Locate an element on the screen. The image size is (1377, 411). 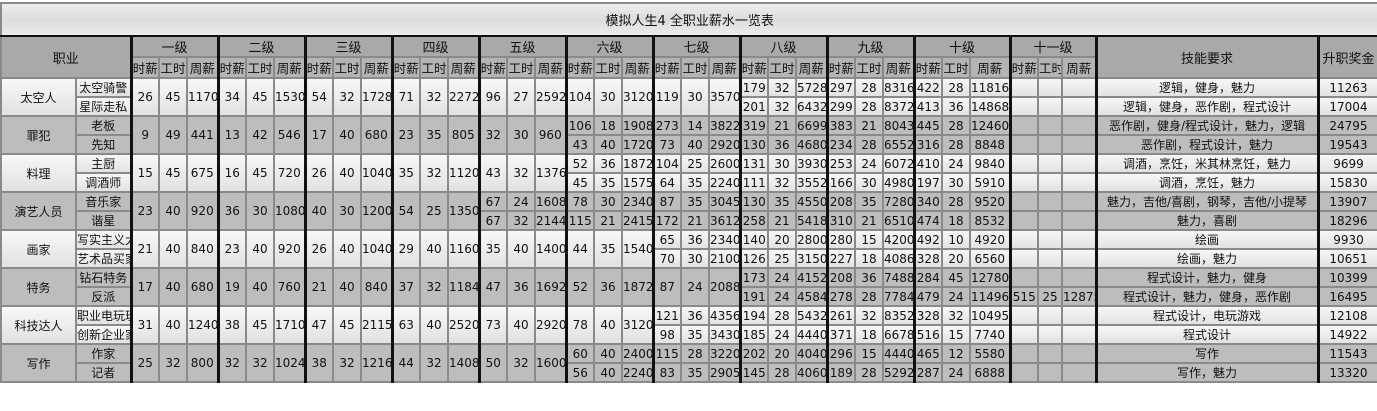
header-level: 二级 is located at coordinates (261, 46).